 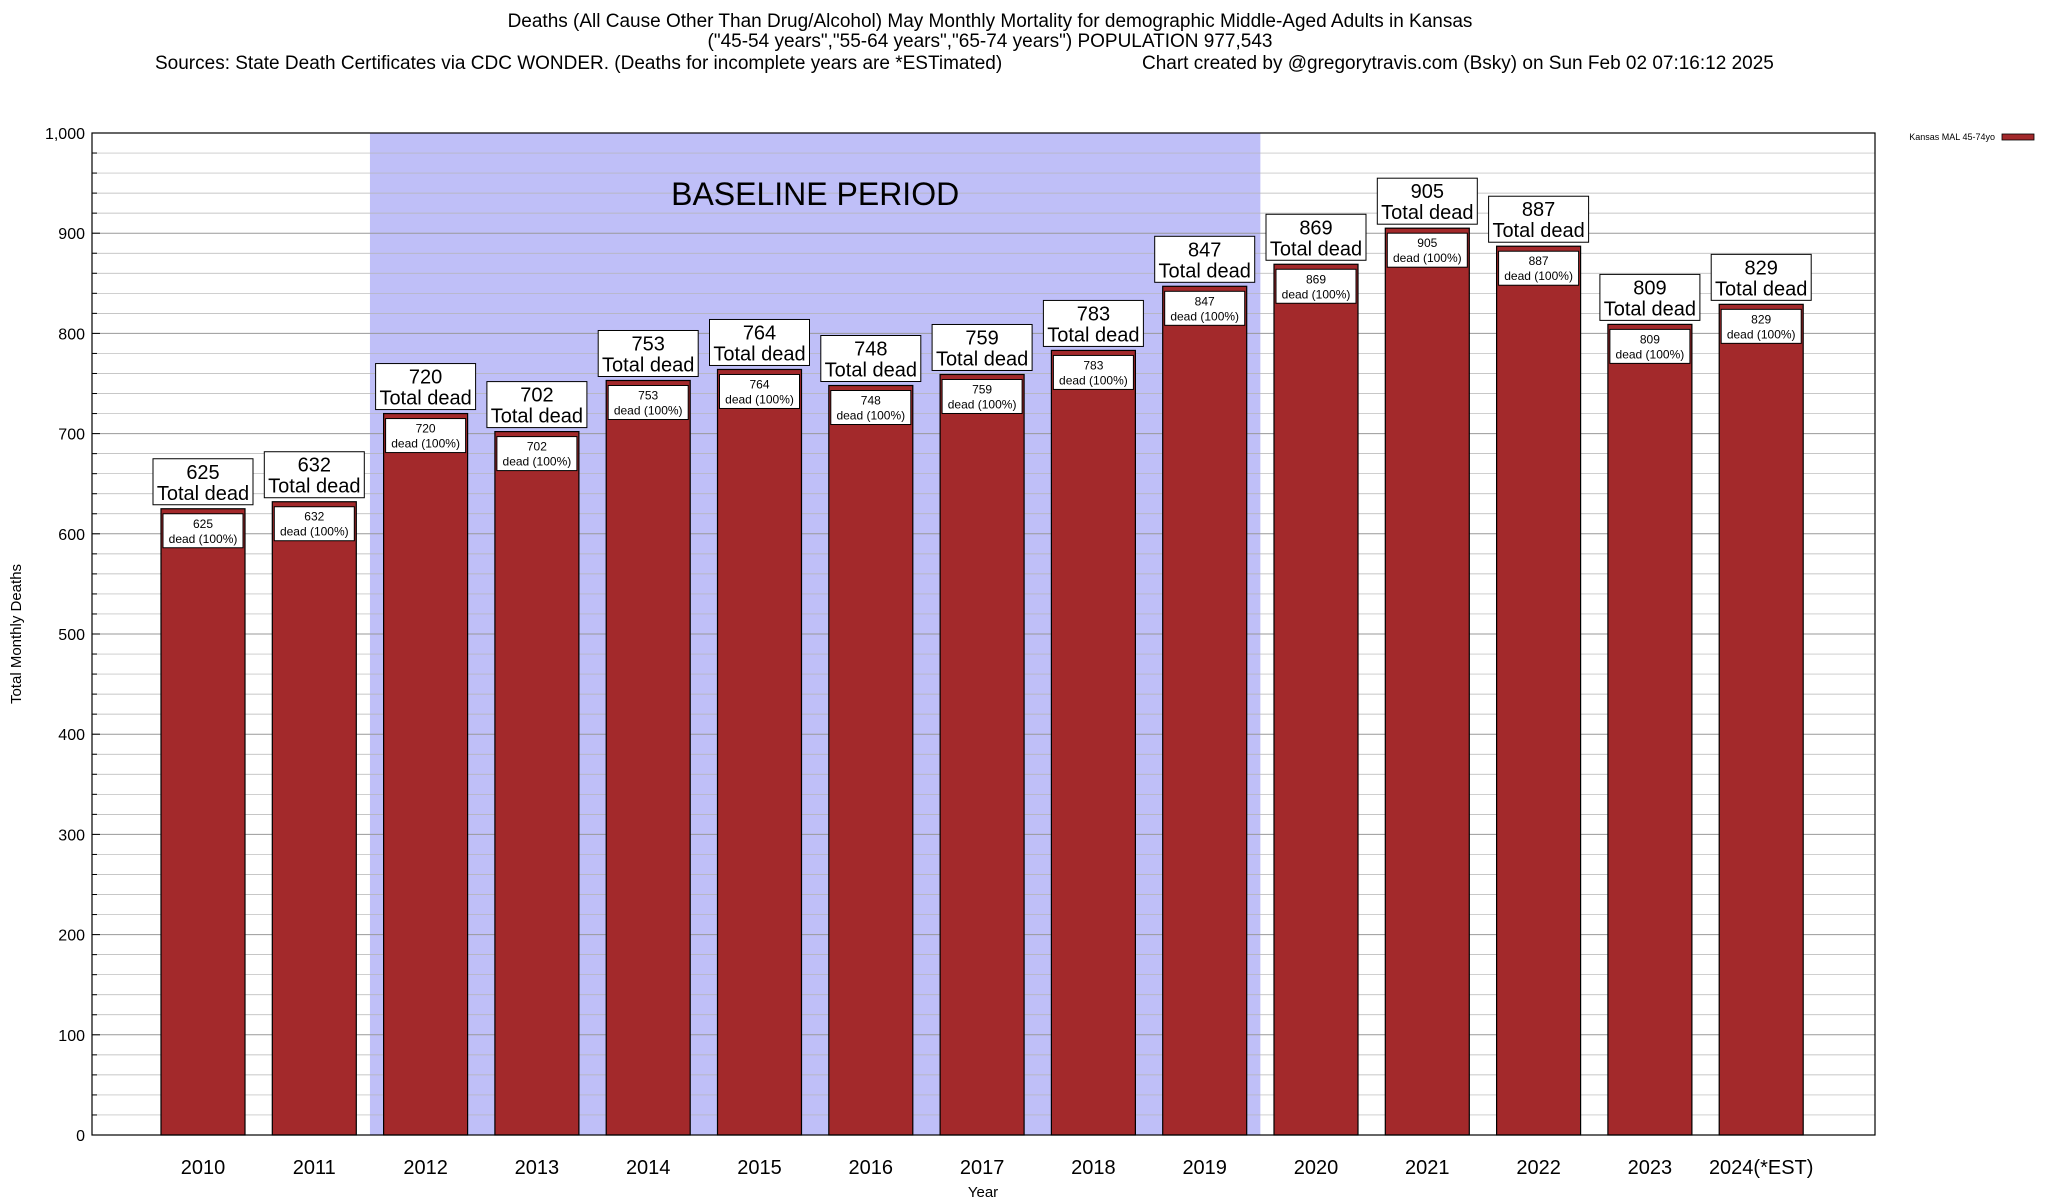 What do you see at coordinates (71, 334) in the screenshot?
I see `y-tick-label: 800` at bounding box center [71, 334].